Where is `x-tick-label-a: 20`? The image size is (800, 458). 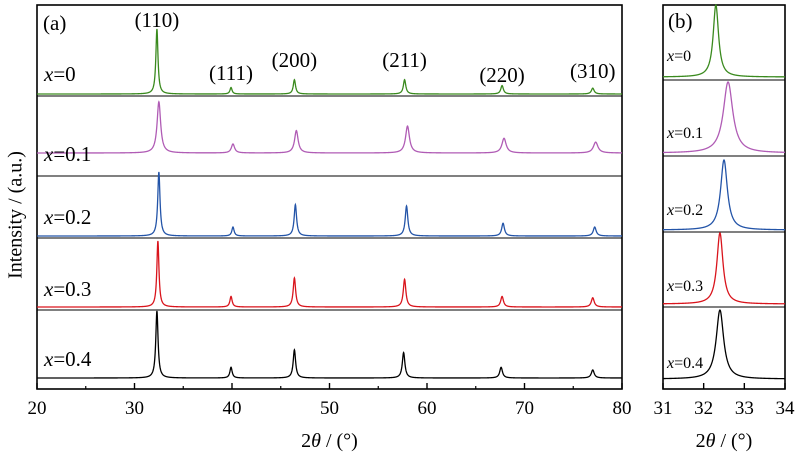 x-tick-label-a: 20 is located at coordinates (37, 408).